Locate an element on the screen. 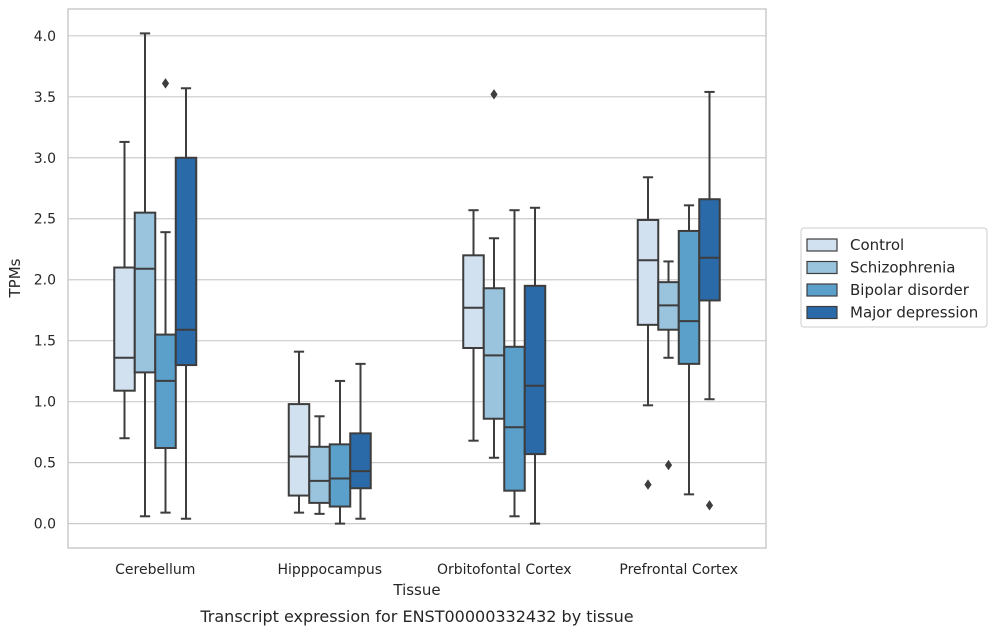 This screenshot has height=634, width=997. legend-label: Schizophrenia is located at coordinates (902, 268).